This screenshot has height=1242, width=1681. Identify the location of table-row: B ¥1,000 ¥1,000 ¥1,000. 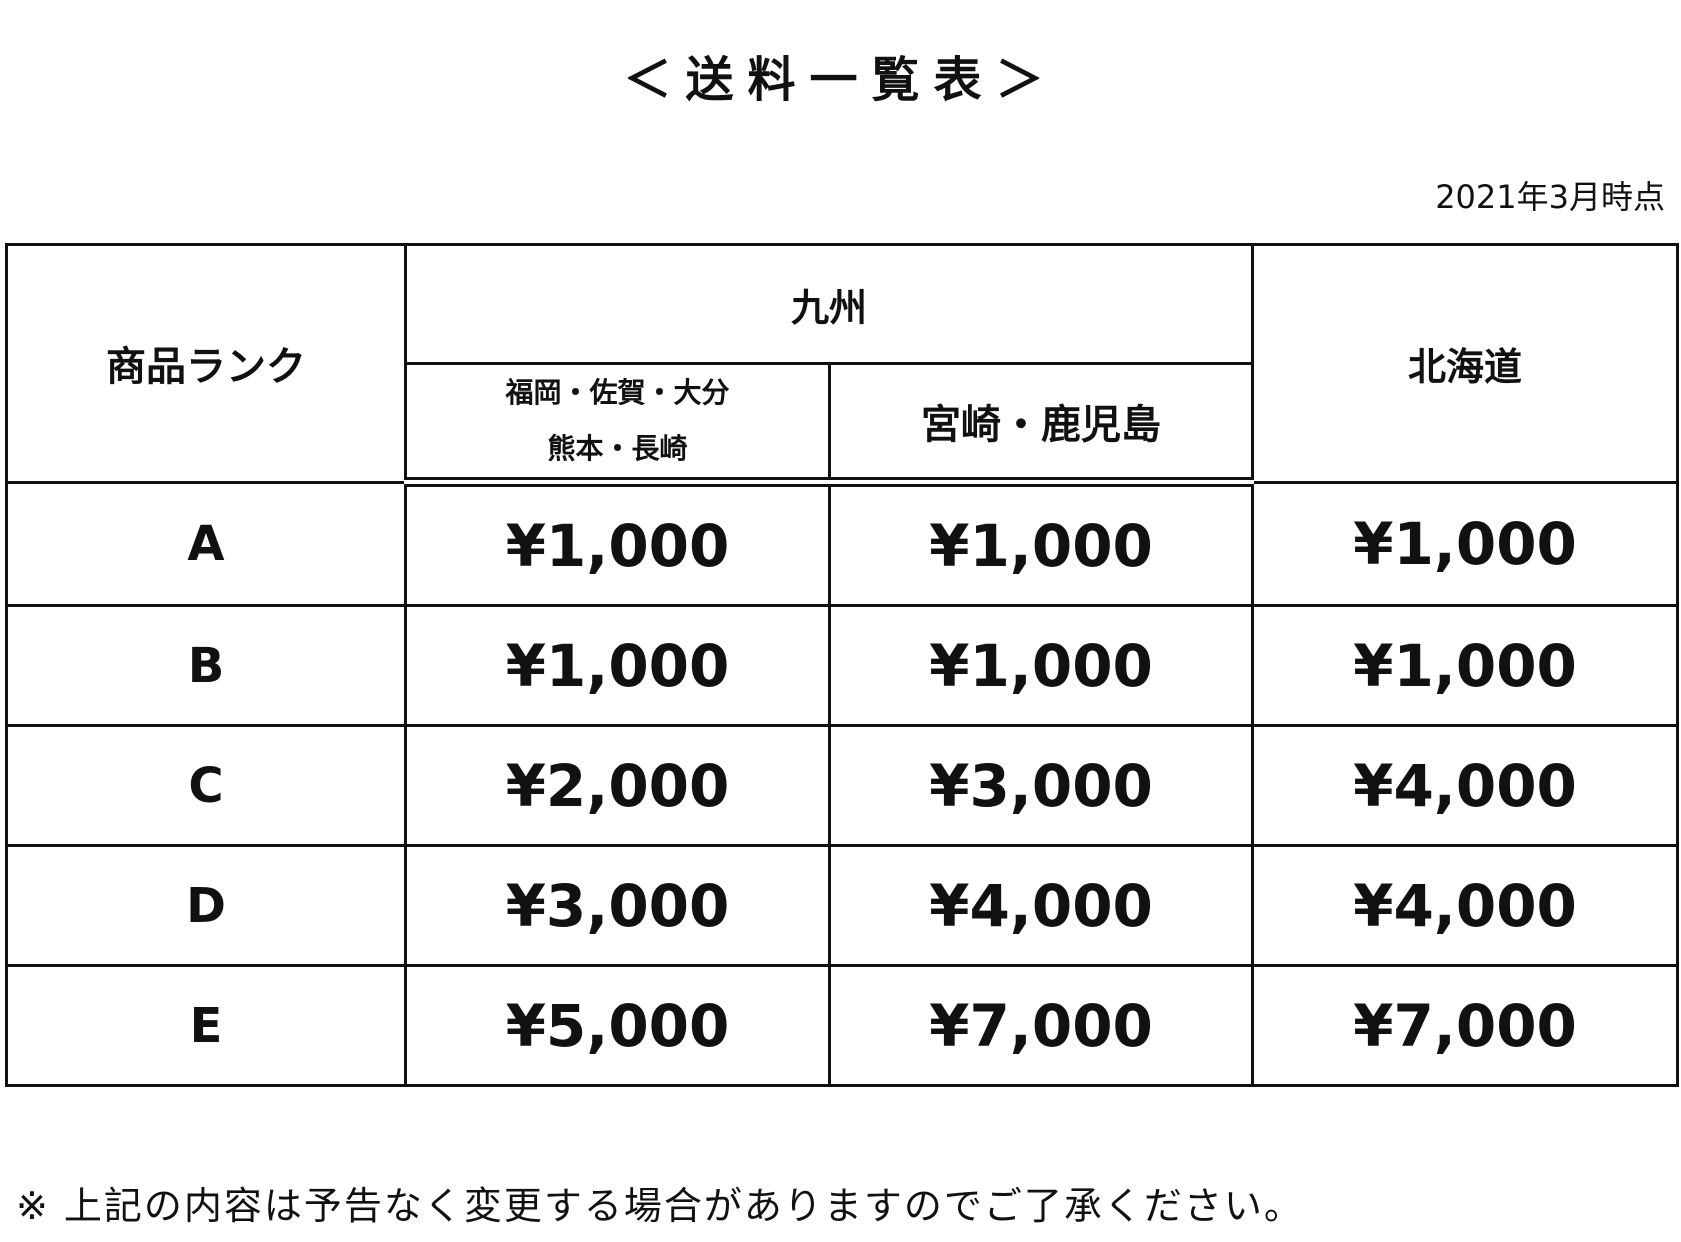
(842, 665).